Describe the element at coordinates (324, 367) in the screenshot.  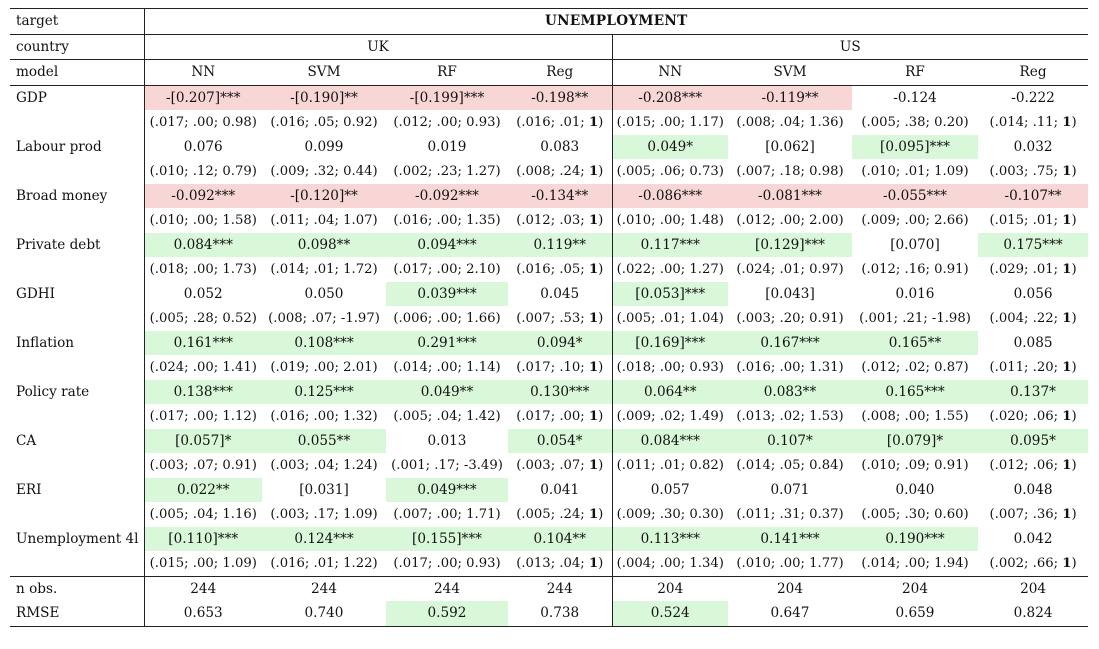
I see `stats-cell: (.019; .00; 2.01)` at that location.